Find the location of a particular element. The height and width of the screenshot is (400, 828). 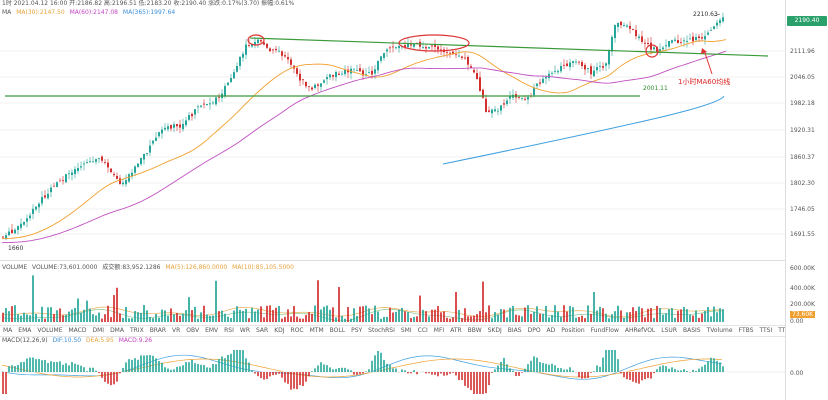

indicator-tab-dma: DMA is located at coordinates (117, 330).